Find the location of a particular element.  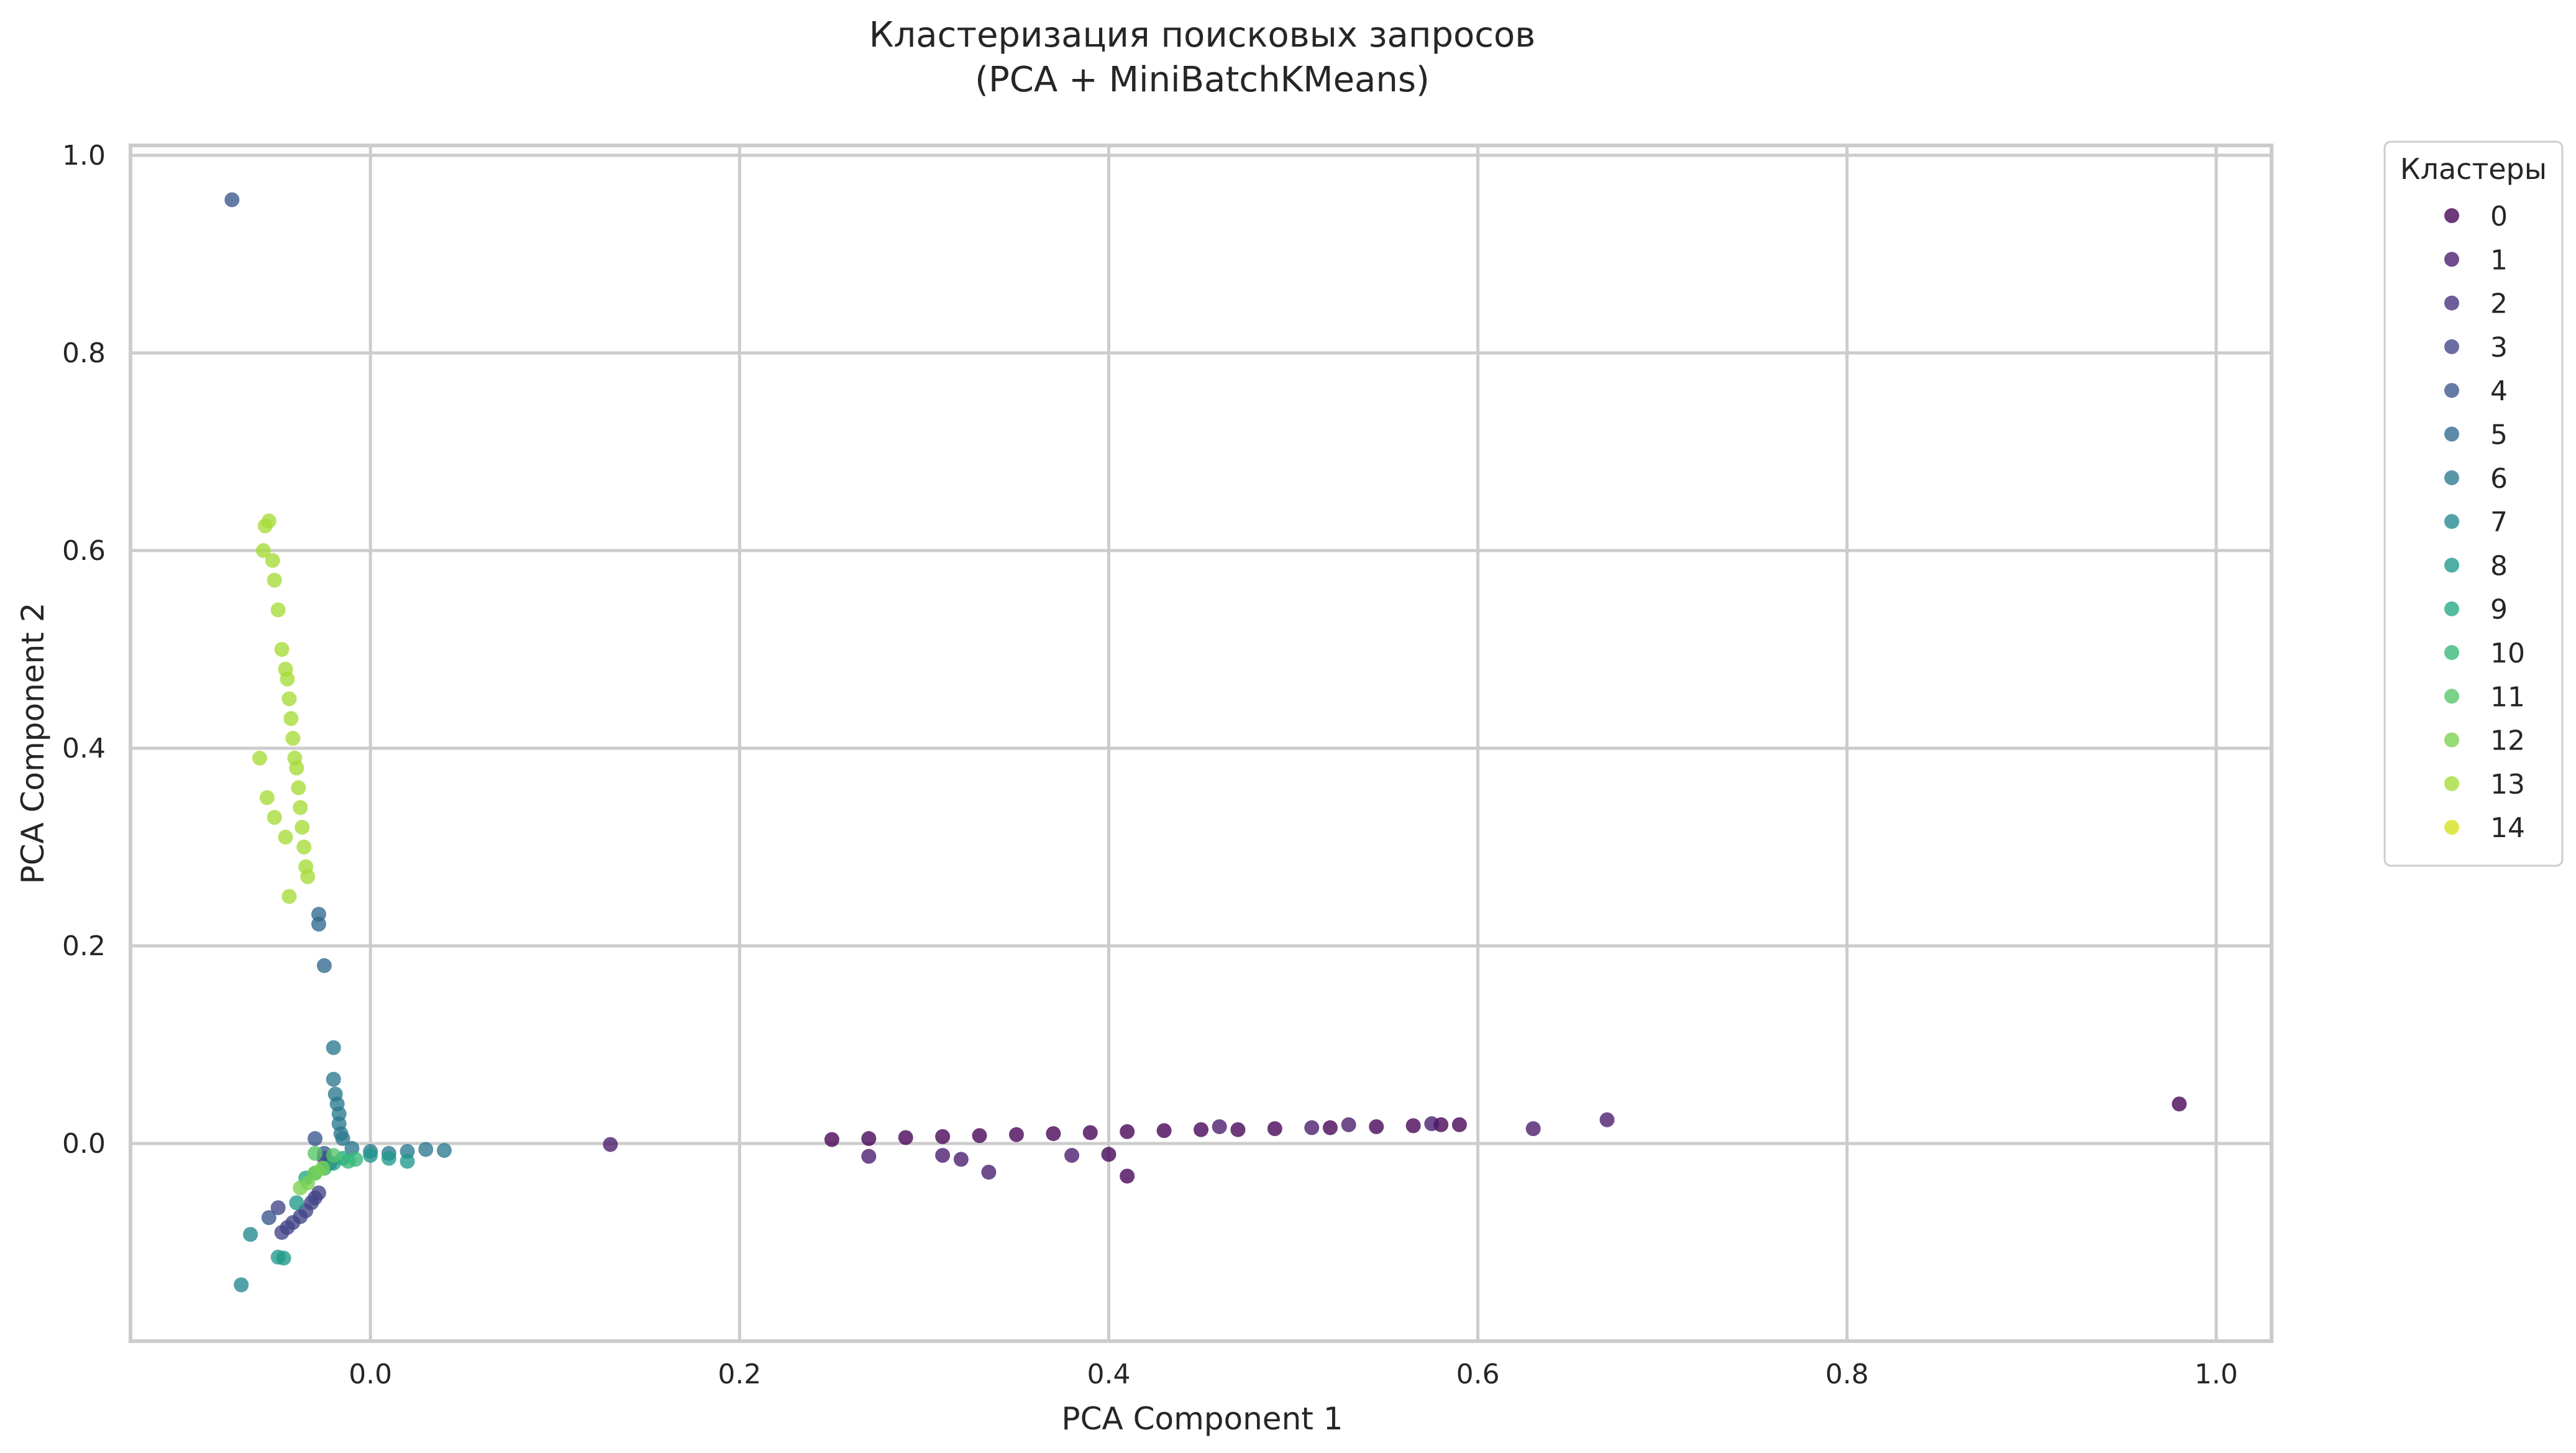

y-tick-labels: 0.0 0.2 0.4 0.6 0.8 1.0 is located at coordinates (84, 650).